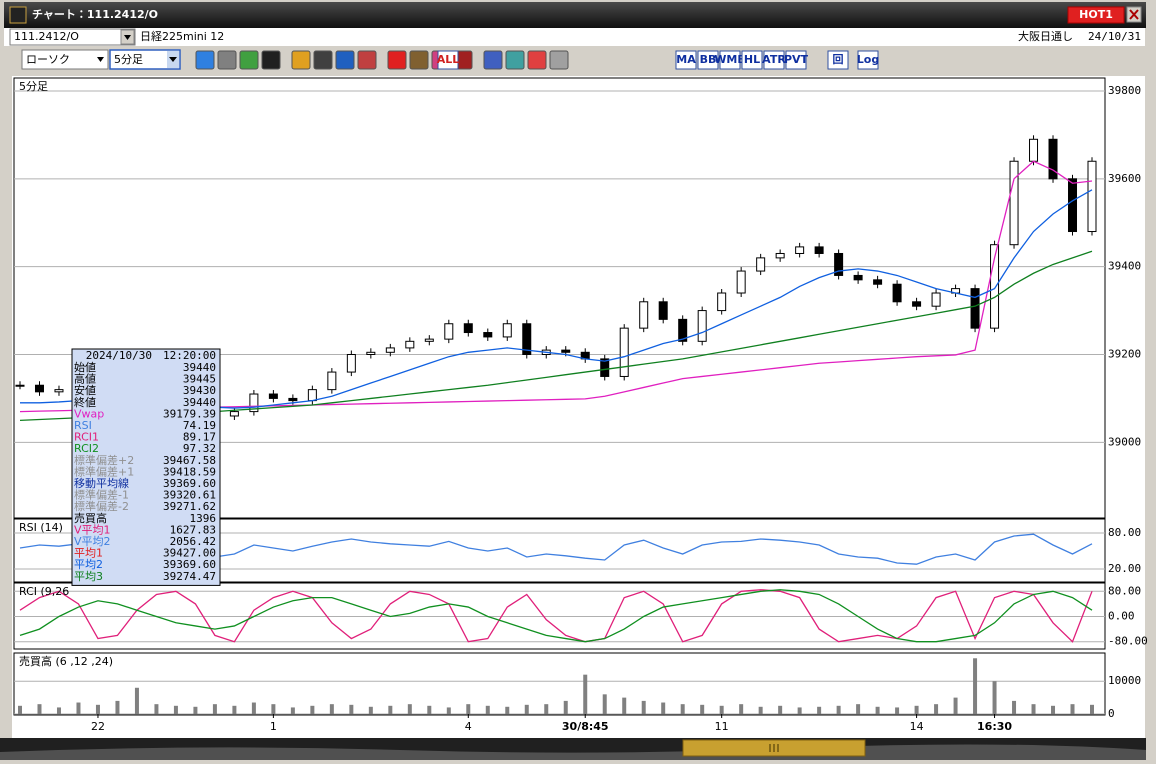 Image resolution: width=1156 pixels, height=764 pixels. I want to click on info-label: 平均3, so click(88, 576).